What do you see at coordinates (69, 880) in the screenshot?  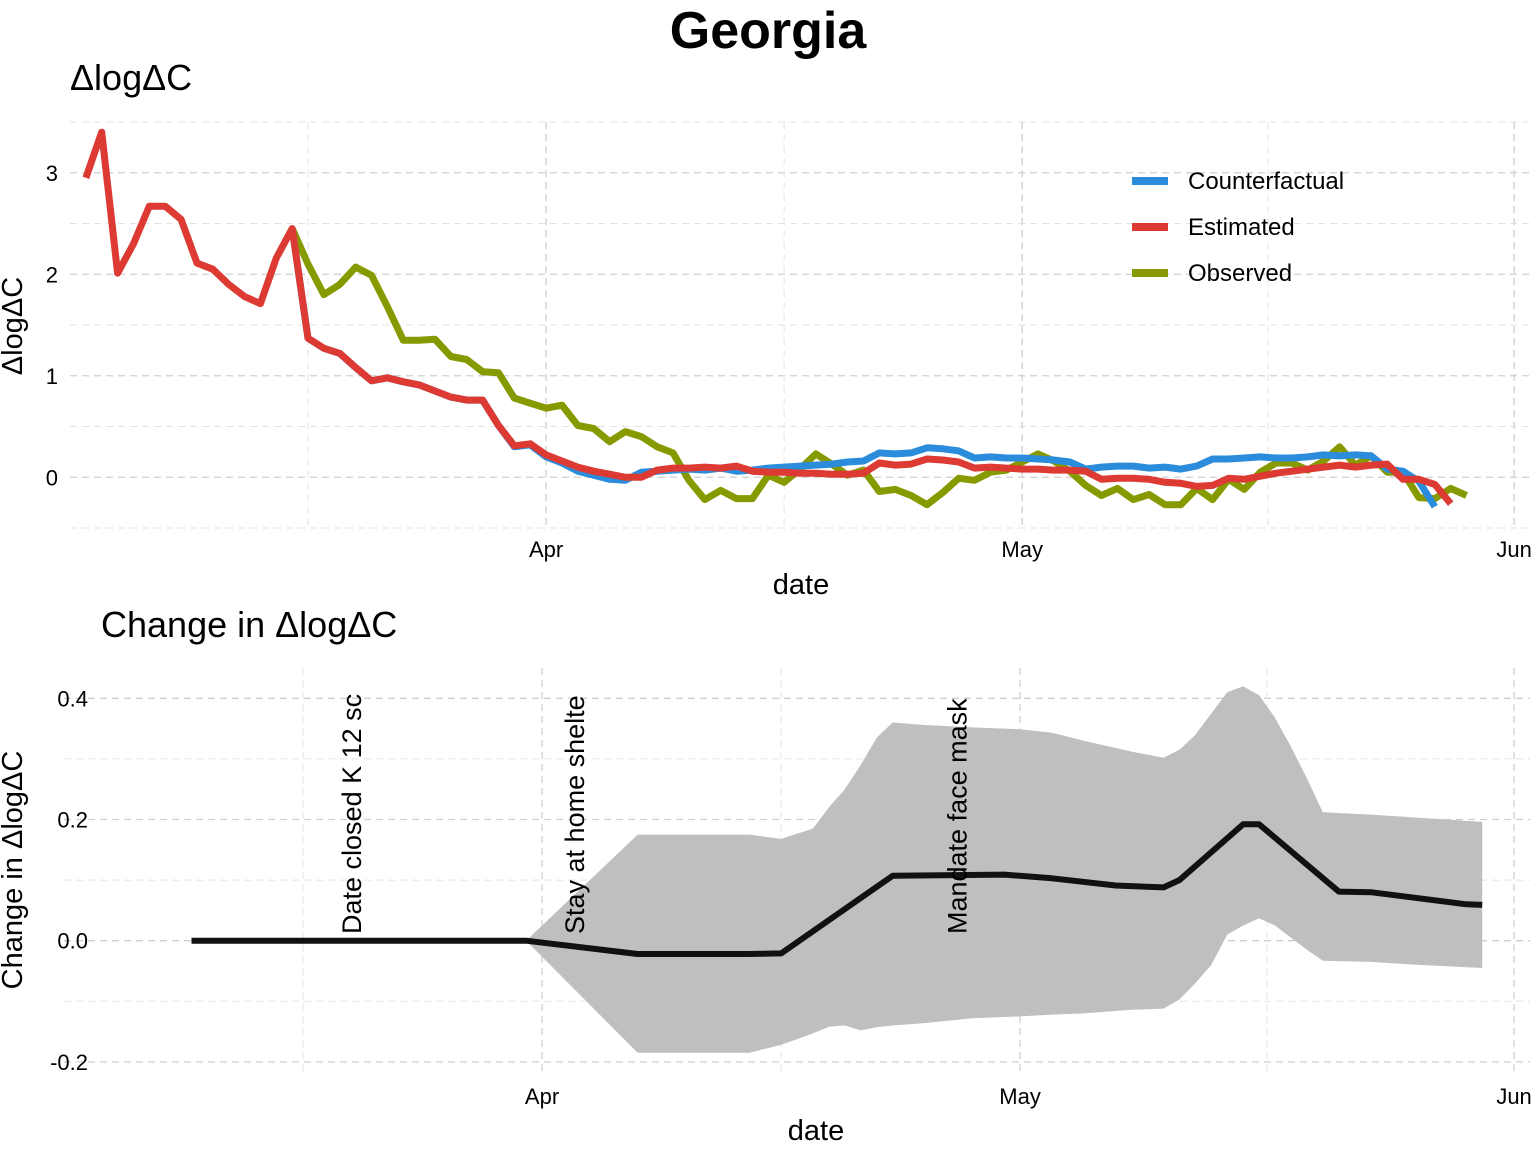 I see `panel2-y-axis: -0.2 0.0 0.2 0.4` at bounding box center [69, 880].